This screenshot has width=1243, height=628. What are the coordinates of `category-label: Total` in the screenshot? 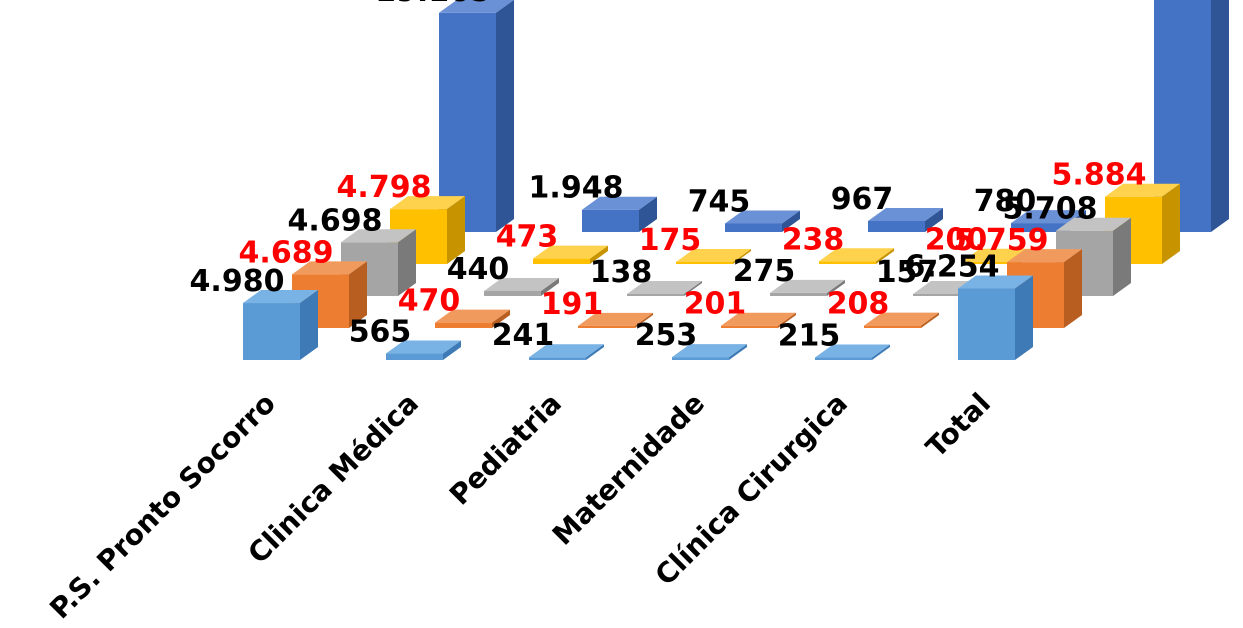 It's located at (958, 425).